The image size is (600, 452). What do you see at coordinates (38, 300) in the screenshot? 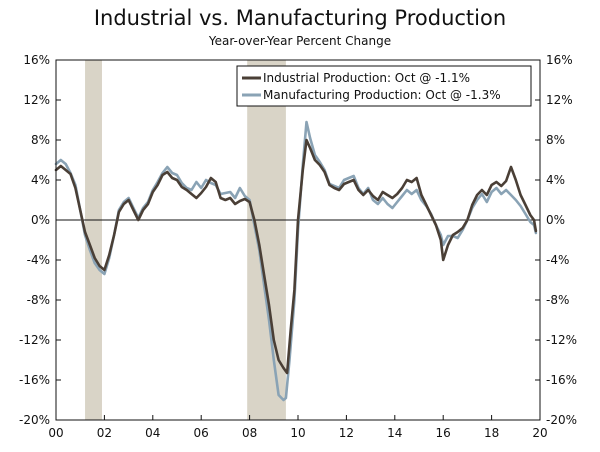
I see `y-tick-label-left: -8%` at bounding box center [38, 300].